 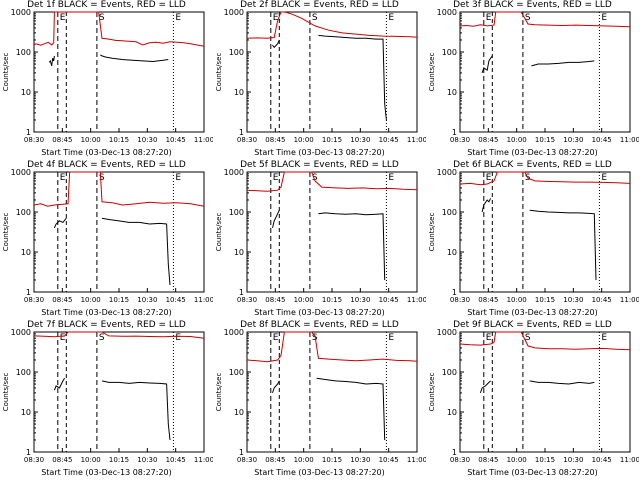 What do you see at coordinates (106, 5) in the screenshot?
I see `chart-title: Det 1f BLACK = Events, RED = LLD` at bounding box center [106, 5].